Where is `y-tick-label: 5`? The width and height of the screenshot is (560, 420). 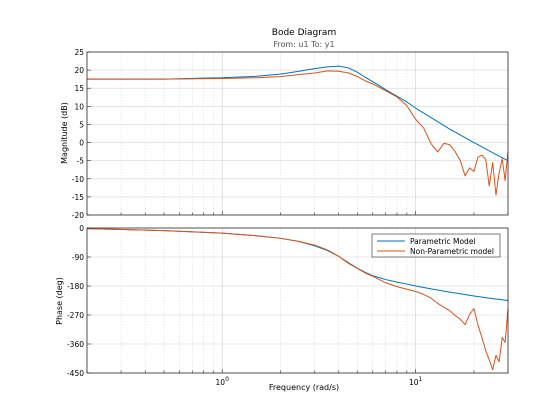 y-tick-label: 5 is located at coordinates (81, 124).